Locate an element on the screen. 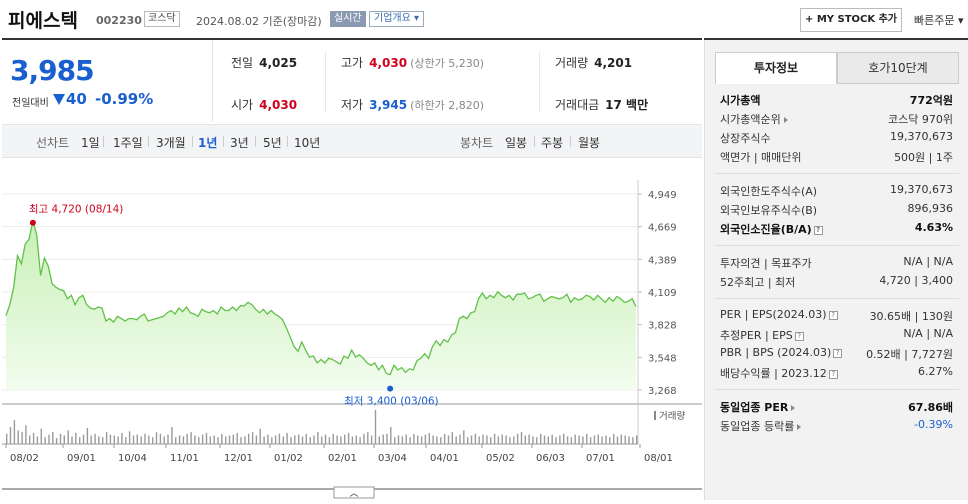 The width and height of the screenshot is (968, 504). info-row: 동일업종 PER 67.86배 is located at coordinates (837, 408).